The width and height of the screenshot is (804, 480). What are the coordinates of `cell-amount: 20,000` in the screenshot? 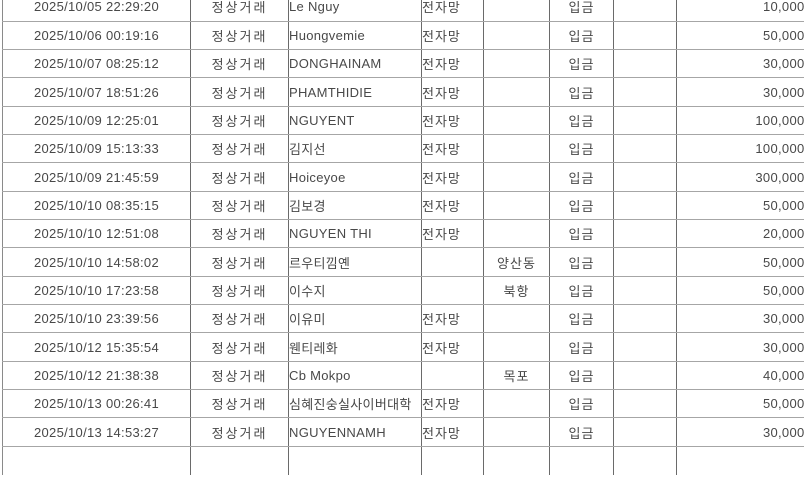 It's located at (740, 234).